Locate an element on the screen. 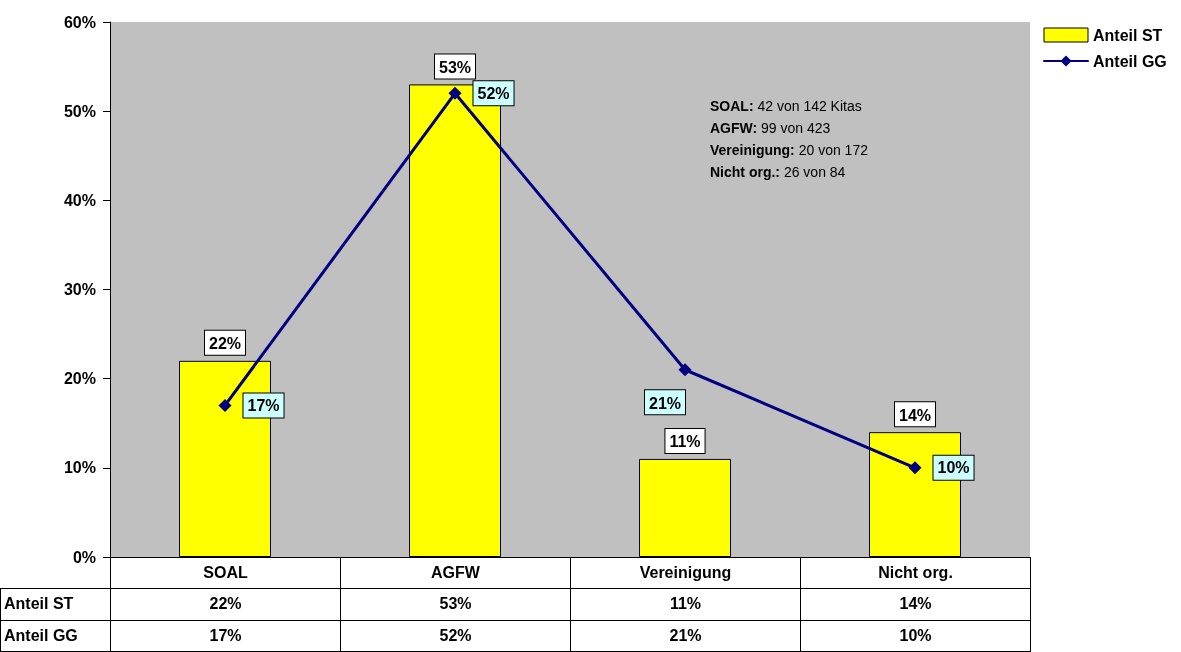 The image size is (1181, 652). text: 10% is located at coordinates (953, 468).